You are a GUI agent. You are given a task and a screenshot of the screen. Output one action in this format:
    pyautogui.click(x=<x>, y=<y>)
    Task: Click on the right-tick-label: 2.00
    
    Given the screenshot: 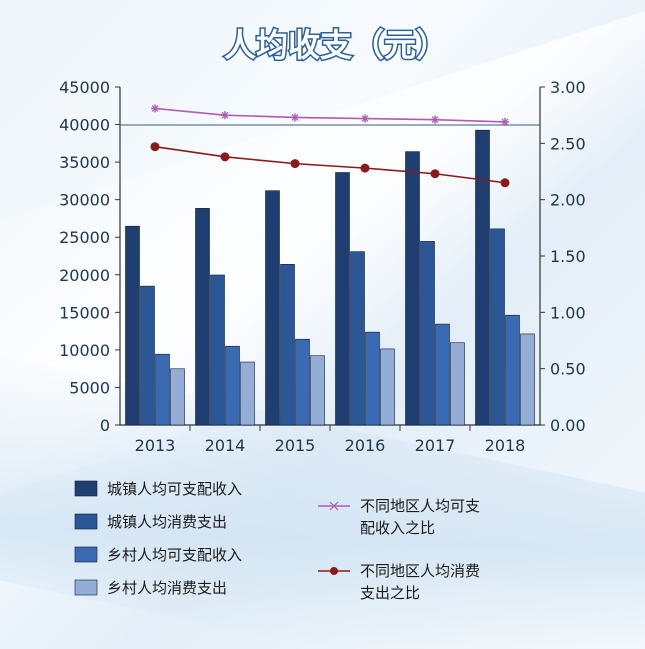 What is the action you would take?
    pyautogui.click(x=568, y=200)
    